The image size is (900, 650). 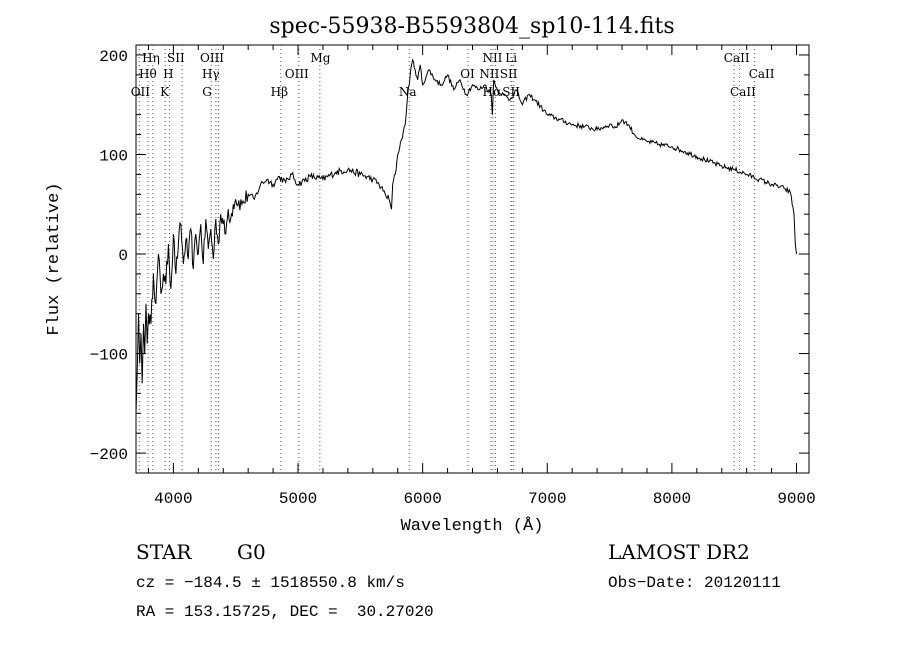 What do you see at coordinates (467, 74) in the screenshot?
I see `spectral-line-label: OI` at bounding box center [467, 74].